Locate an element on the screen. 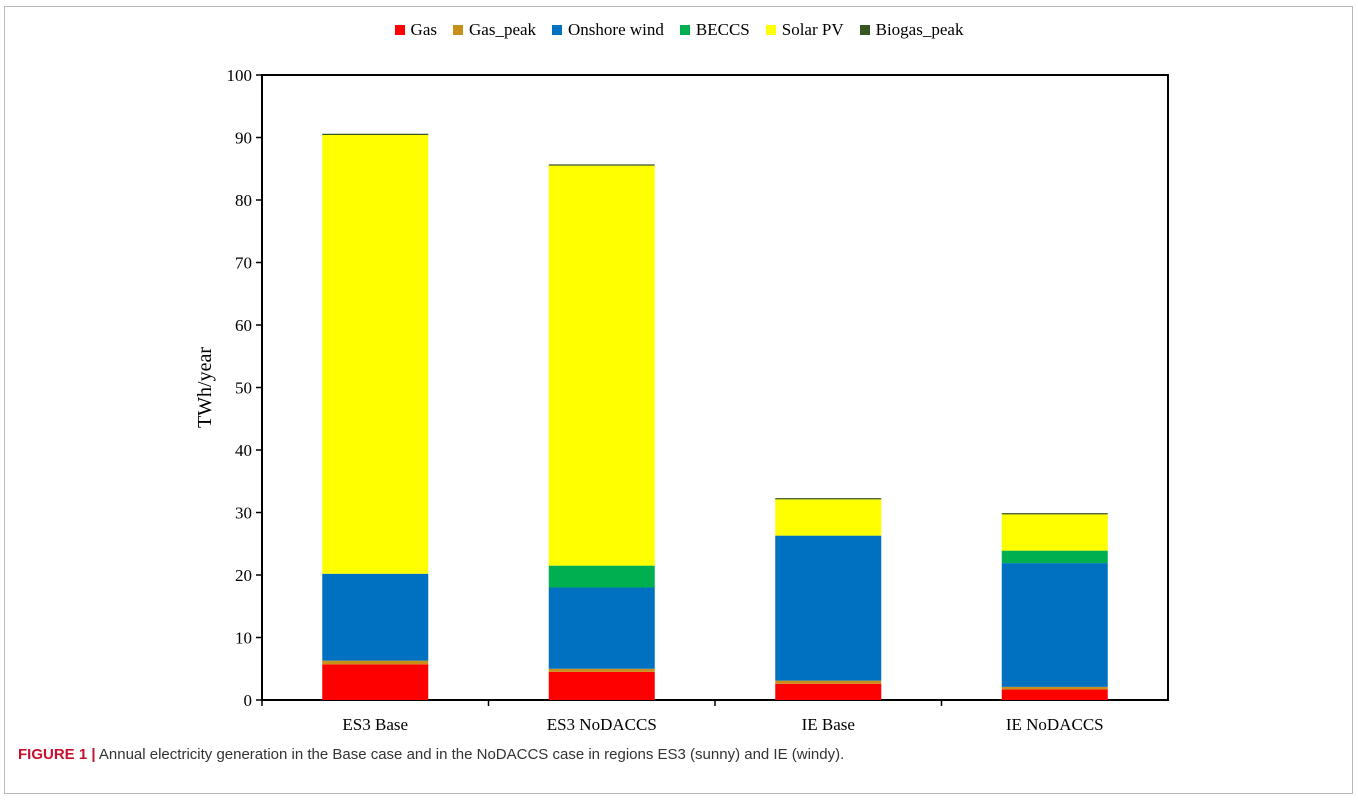  legend-item: Biogas_peak is located at coordinates (911, 30).